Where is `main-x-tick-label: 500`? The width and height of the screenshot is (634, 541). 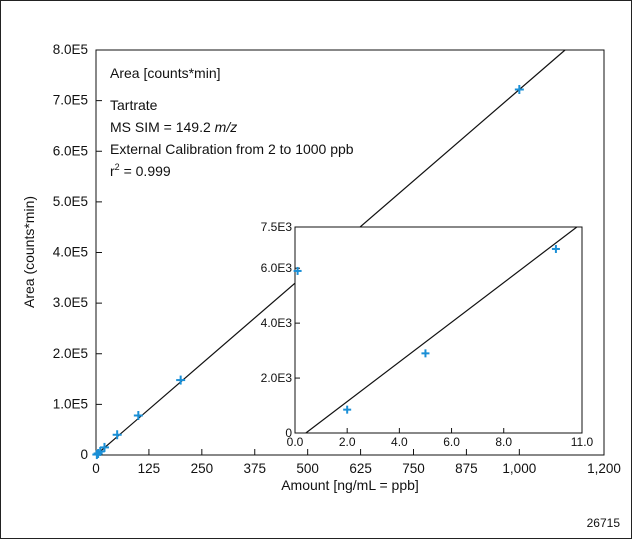
main-x-tick-label: 500 is located at coordinates (307, 468).